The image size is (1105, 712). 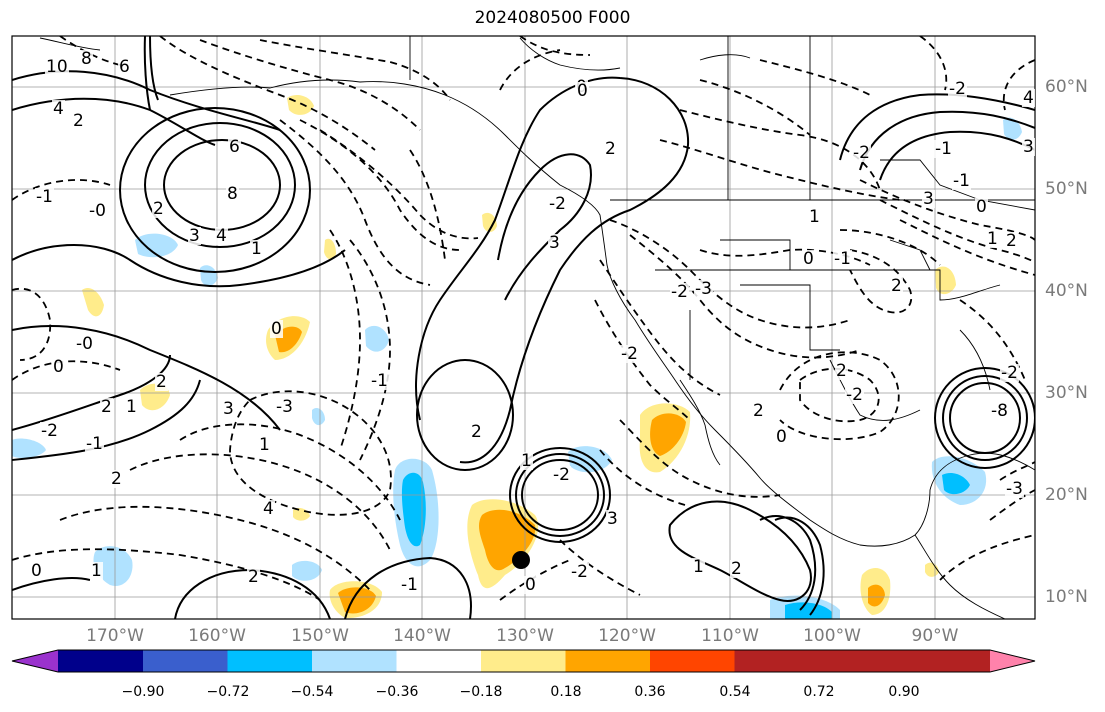 I want to click on storm-marker, so click(x=521, y=560).